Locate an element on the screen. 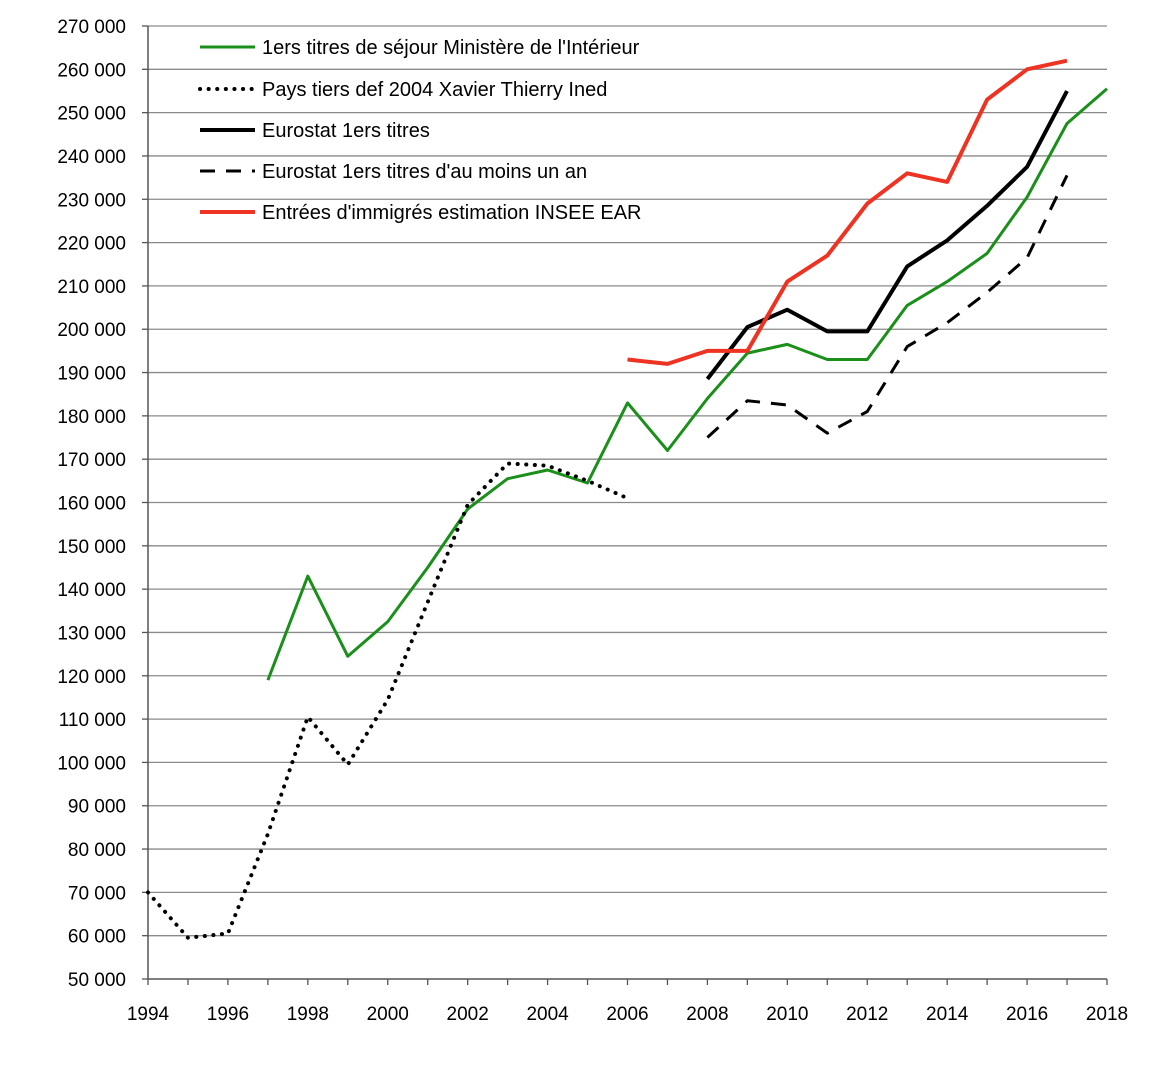 Image resolution: width=1155 pixels, height=1078 pixels. x-tick-label: 1996 is located at coordinates (228, 1014).